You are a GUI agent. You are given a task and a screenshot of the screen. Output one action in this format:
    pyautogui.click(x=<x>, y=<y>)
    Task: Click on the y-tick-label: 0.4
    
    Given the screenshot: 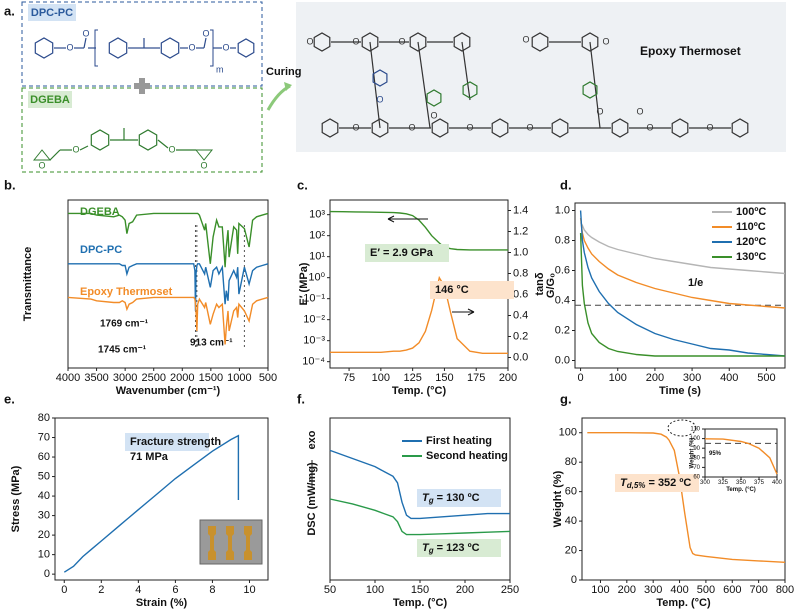 What is the action you would take?
    pyautogui.click(x=562, y=300)
    